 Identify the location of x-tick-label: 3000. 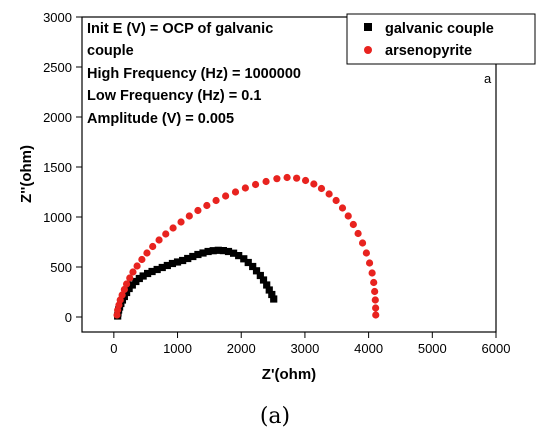
(304, 348).